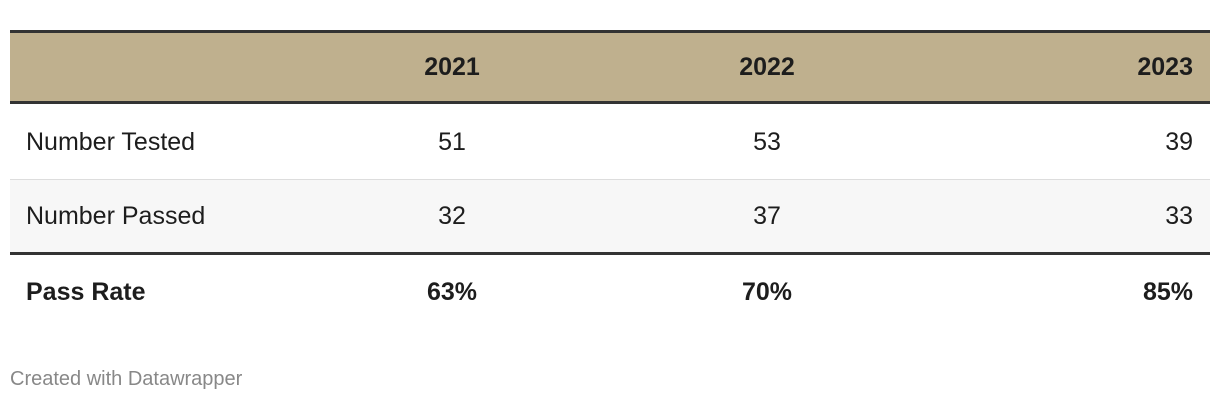 The image size is (1220, 404). What do you see at coordinates (767, 67) in the screenshot?
I see `column-header: 2022` at bounding box center [767, 67].